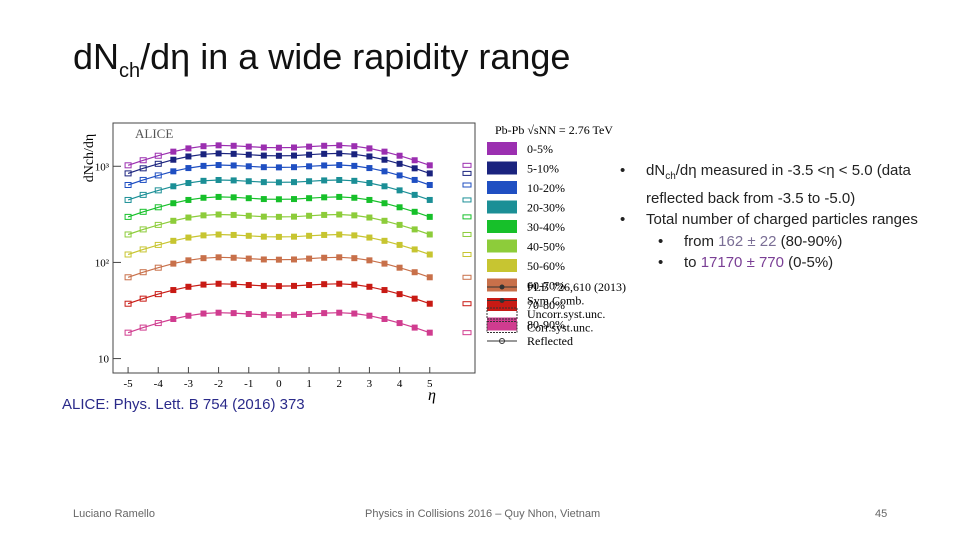  What do you see at coordinates (546, 188) in the screenshot?
I see `legend-entry: 10-20%` at bounding box center [546, 188].